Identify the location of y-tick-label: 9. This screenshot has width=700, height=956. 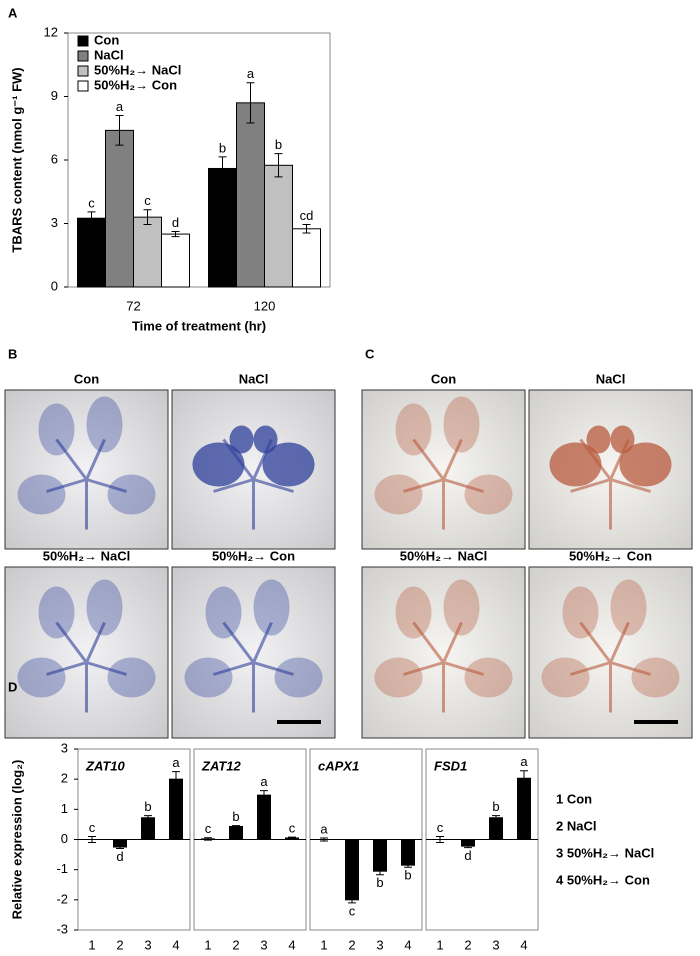
(54, 95).